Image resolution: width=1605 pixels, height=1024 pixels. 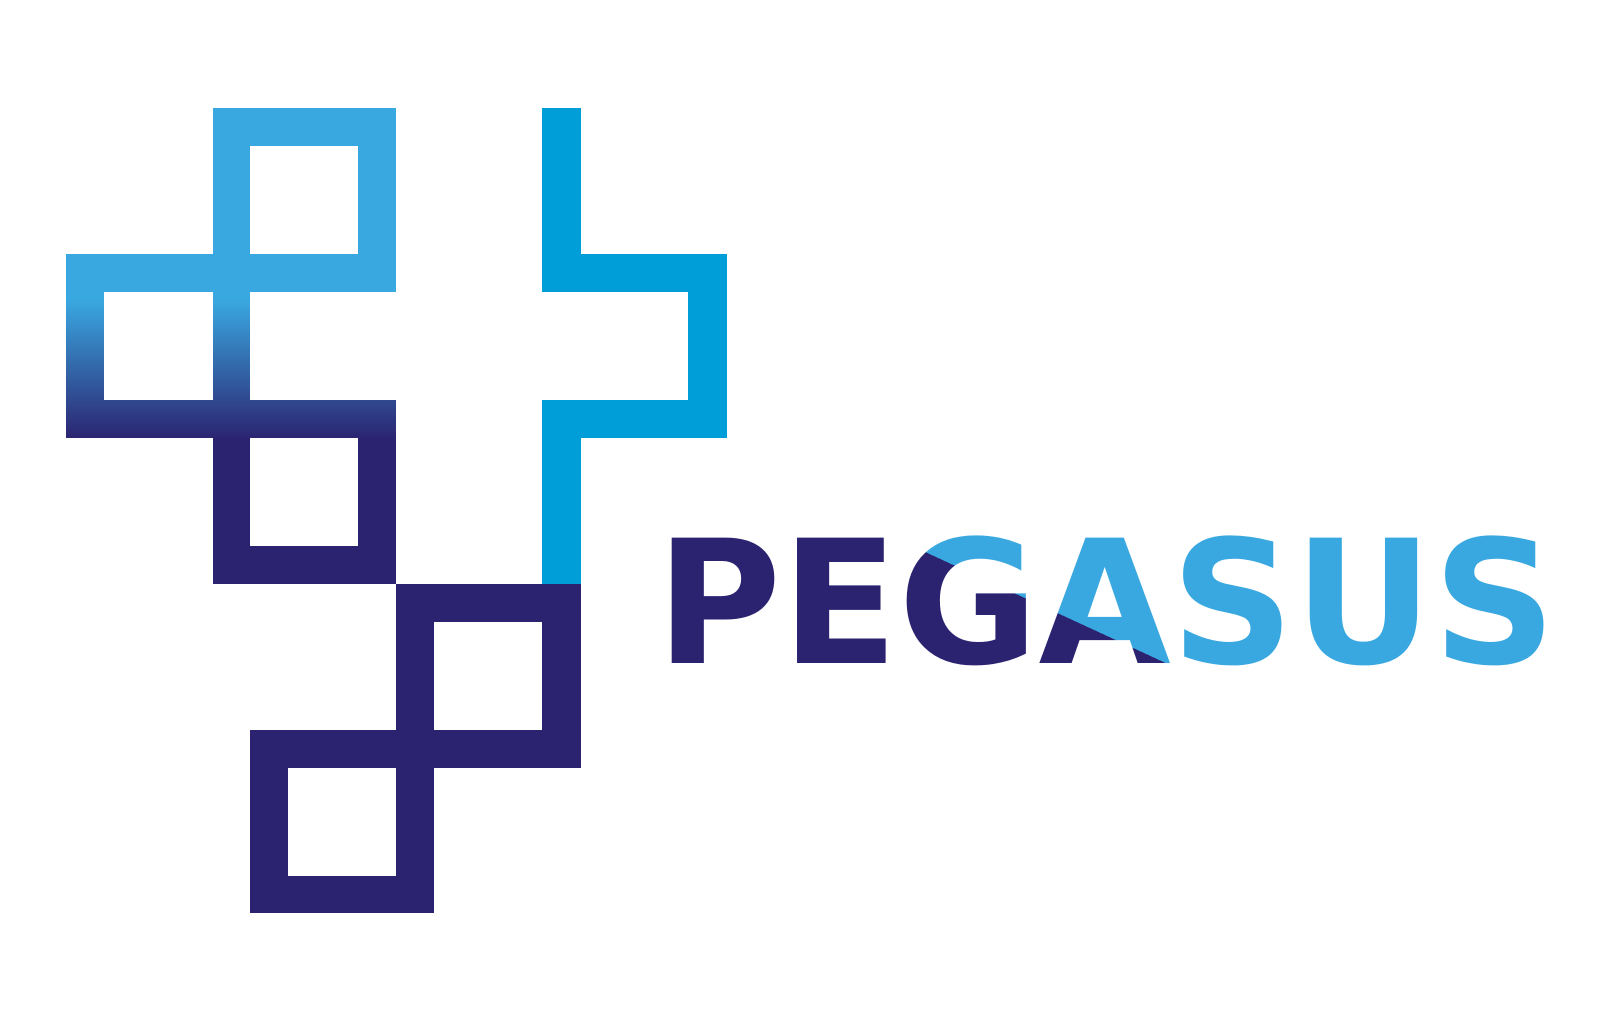 I want to click on right-cyan-cross, so click(x=634, y=346).